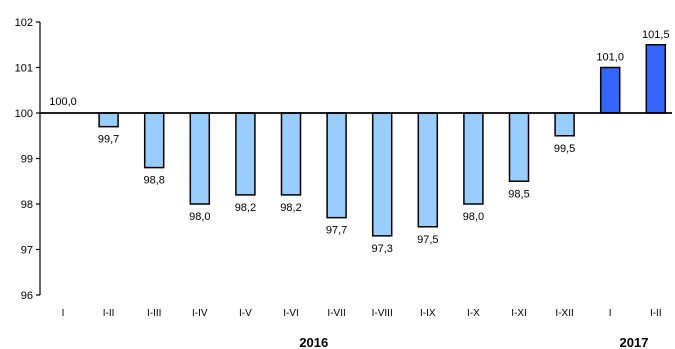 This screenshot has width=675, height=349. What do you see at coordinates (153, 181) in the screenshot?
I see `data-label: 98,8` at bounding box center [153, 181].